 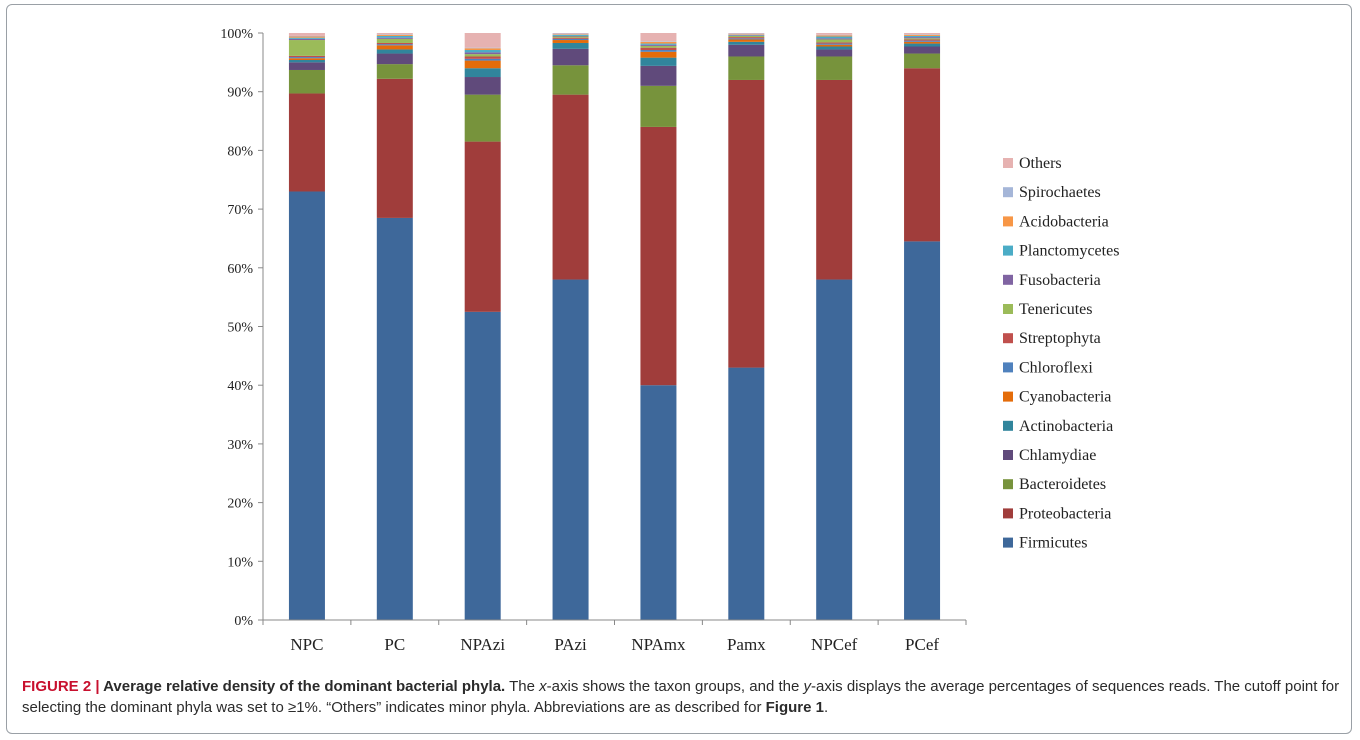 What do you see at coordinates (570, 80) in the screenshot?
I see `bar-segment-bacteroidetes-pazi` at bounding box center [570, 80].